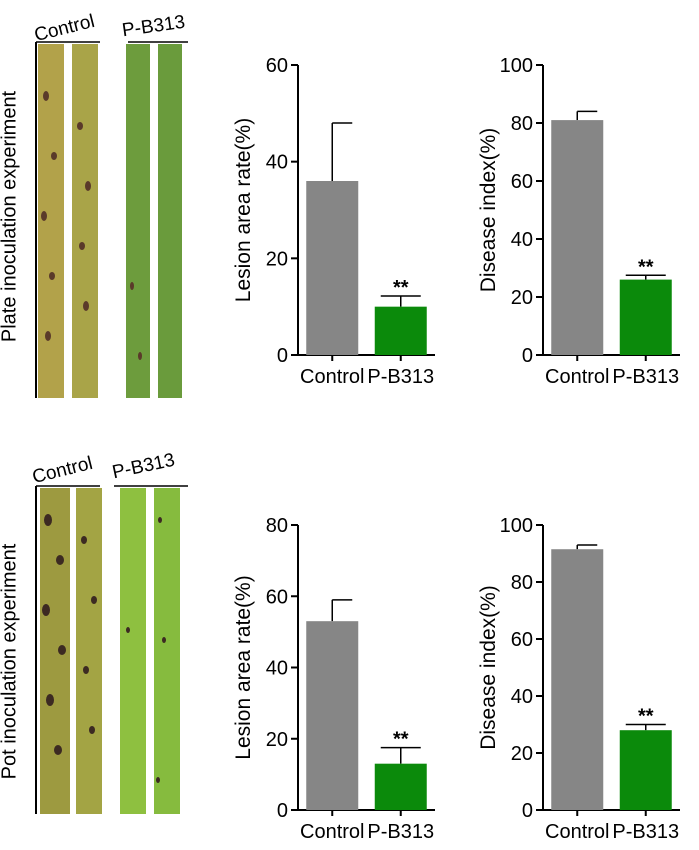  Describe the element at coordinates (10, 216) in the screenshot. I see `row-label-plate: Plate inoculation experiment` at that location.